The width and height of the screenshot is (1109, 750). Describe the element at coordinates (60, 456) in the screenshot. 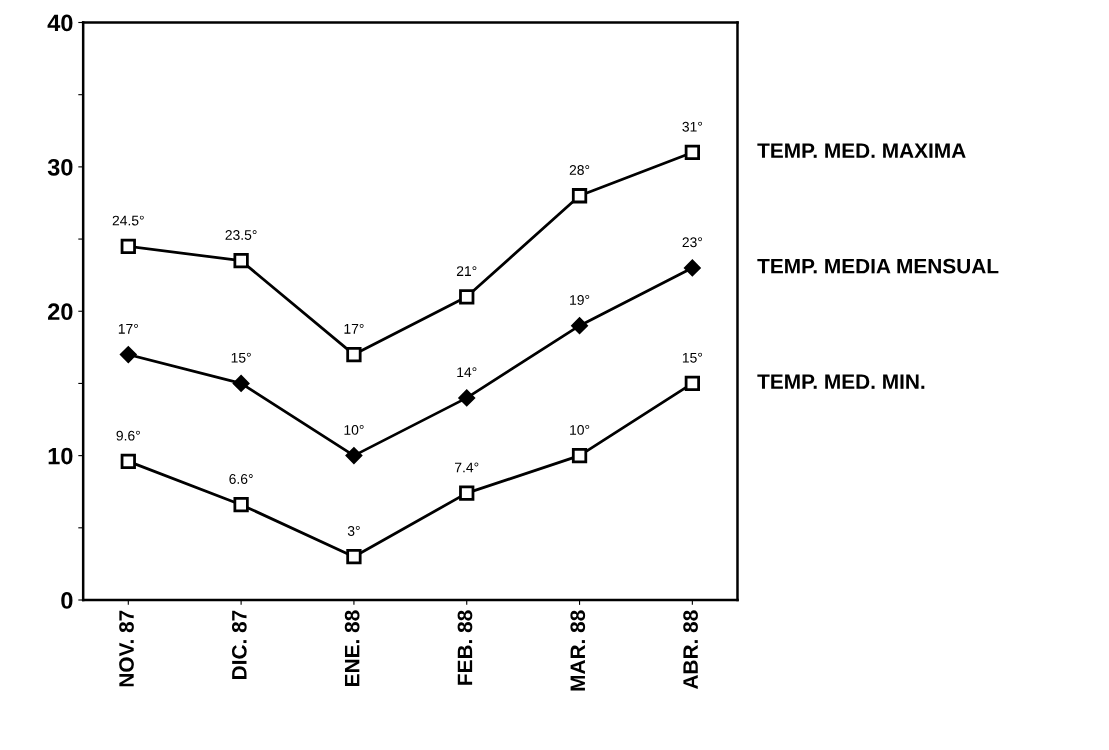

I see `y-tick-label: 10` at that location.